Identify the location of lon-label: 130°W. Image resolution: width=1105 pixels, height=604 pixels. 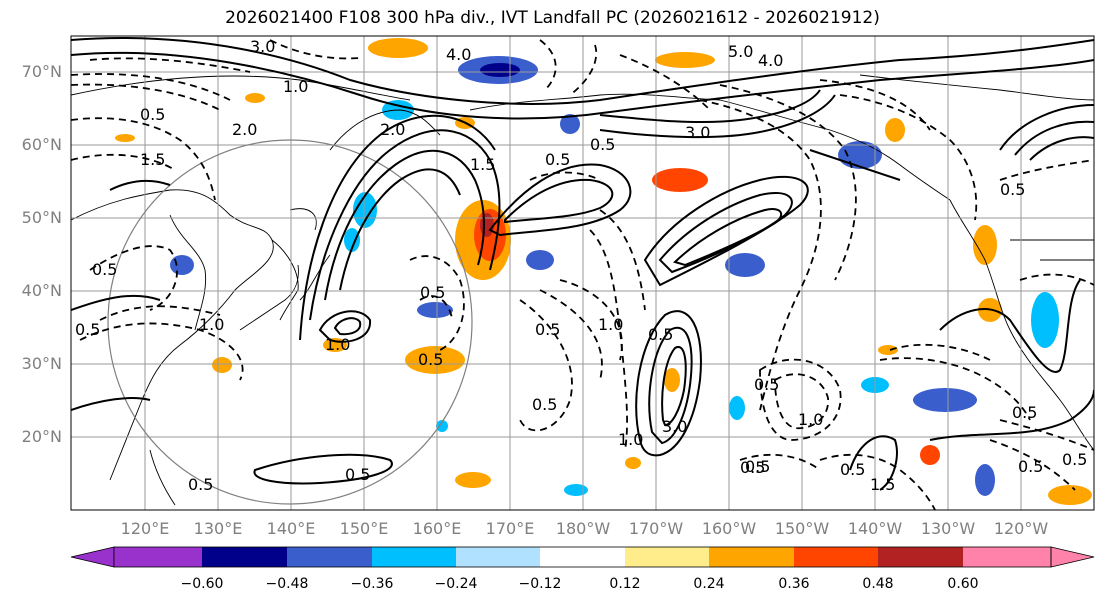
(948, 528).